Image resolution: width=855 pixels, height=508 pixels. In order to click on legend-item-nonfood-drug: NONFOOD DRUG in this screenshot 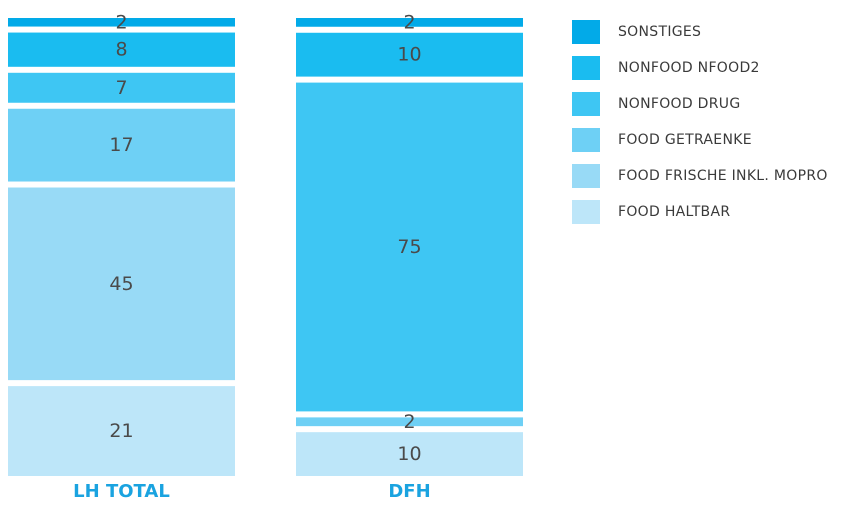, I will do `click(656, 104)`.